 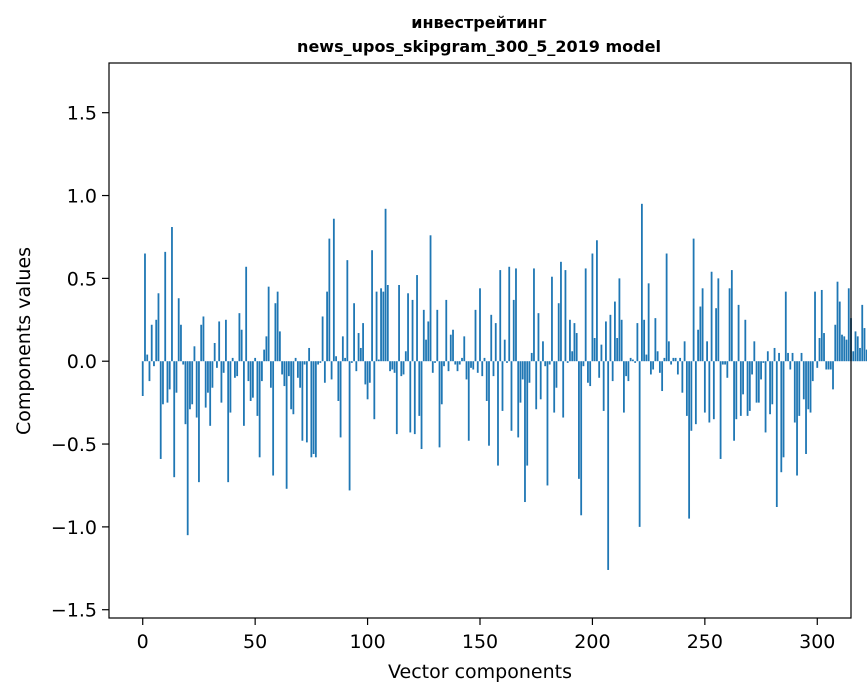 What do you see at coordinates (255, 642) in the screenshot?
I see `x-tick-label: 50` at bounding box center [255, 642].